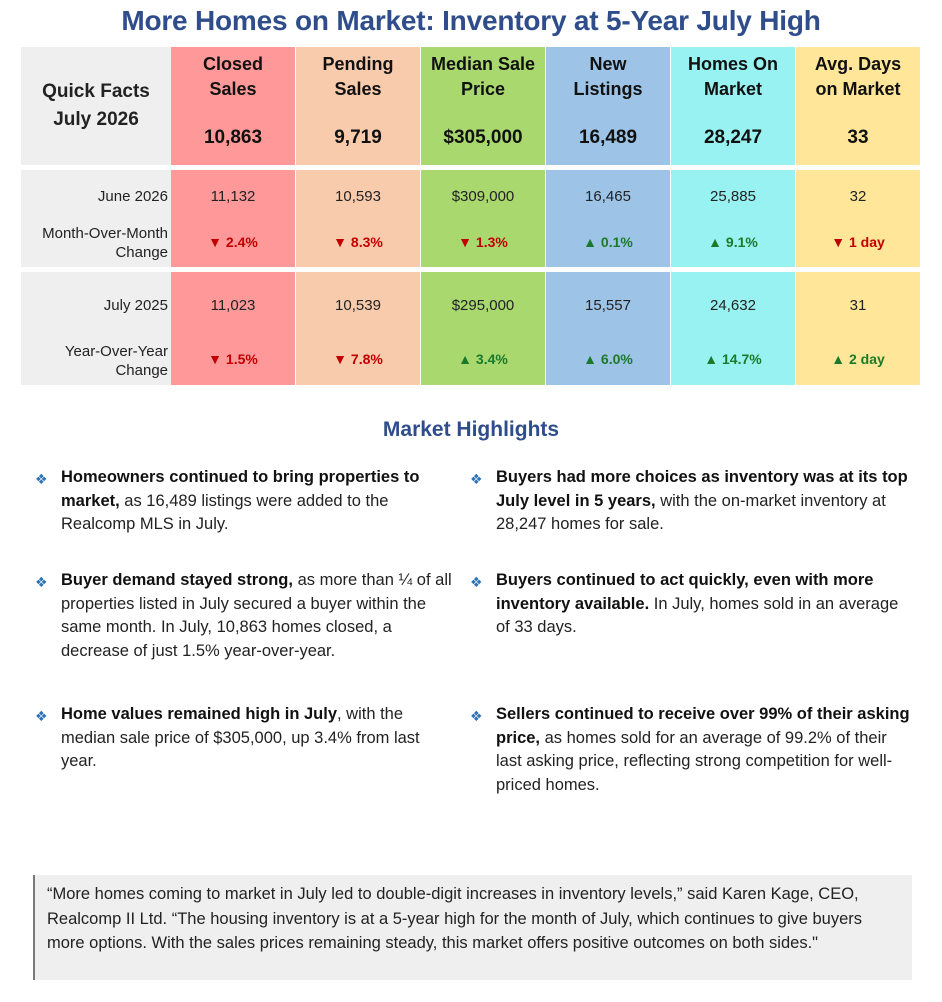 The height and width of the screenshot is (1002, 942). I want to click on metric-mom-change-value: 8.3%, so click(366, 242).